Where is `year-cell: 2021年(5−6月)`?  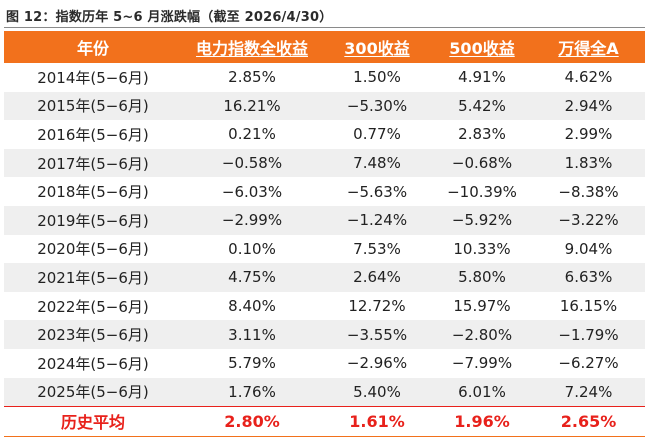 year-cell: 2021年(5−6月) is located at coordinates (93, 277).